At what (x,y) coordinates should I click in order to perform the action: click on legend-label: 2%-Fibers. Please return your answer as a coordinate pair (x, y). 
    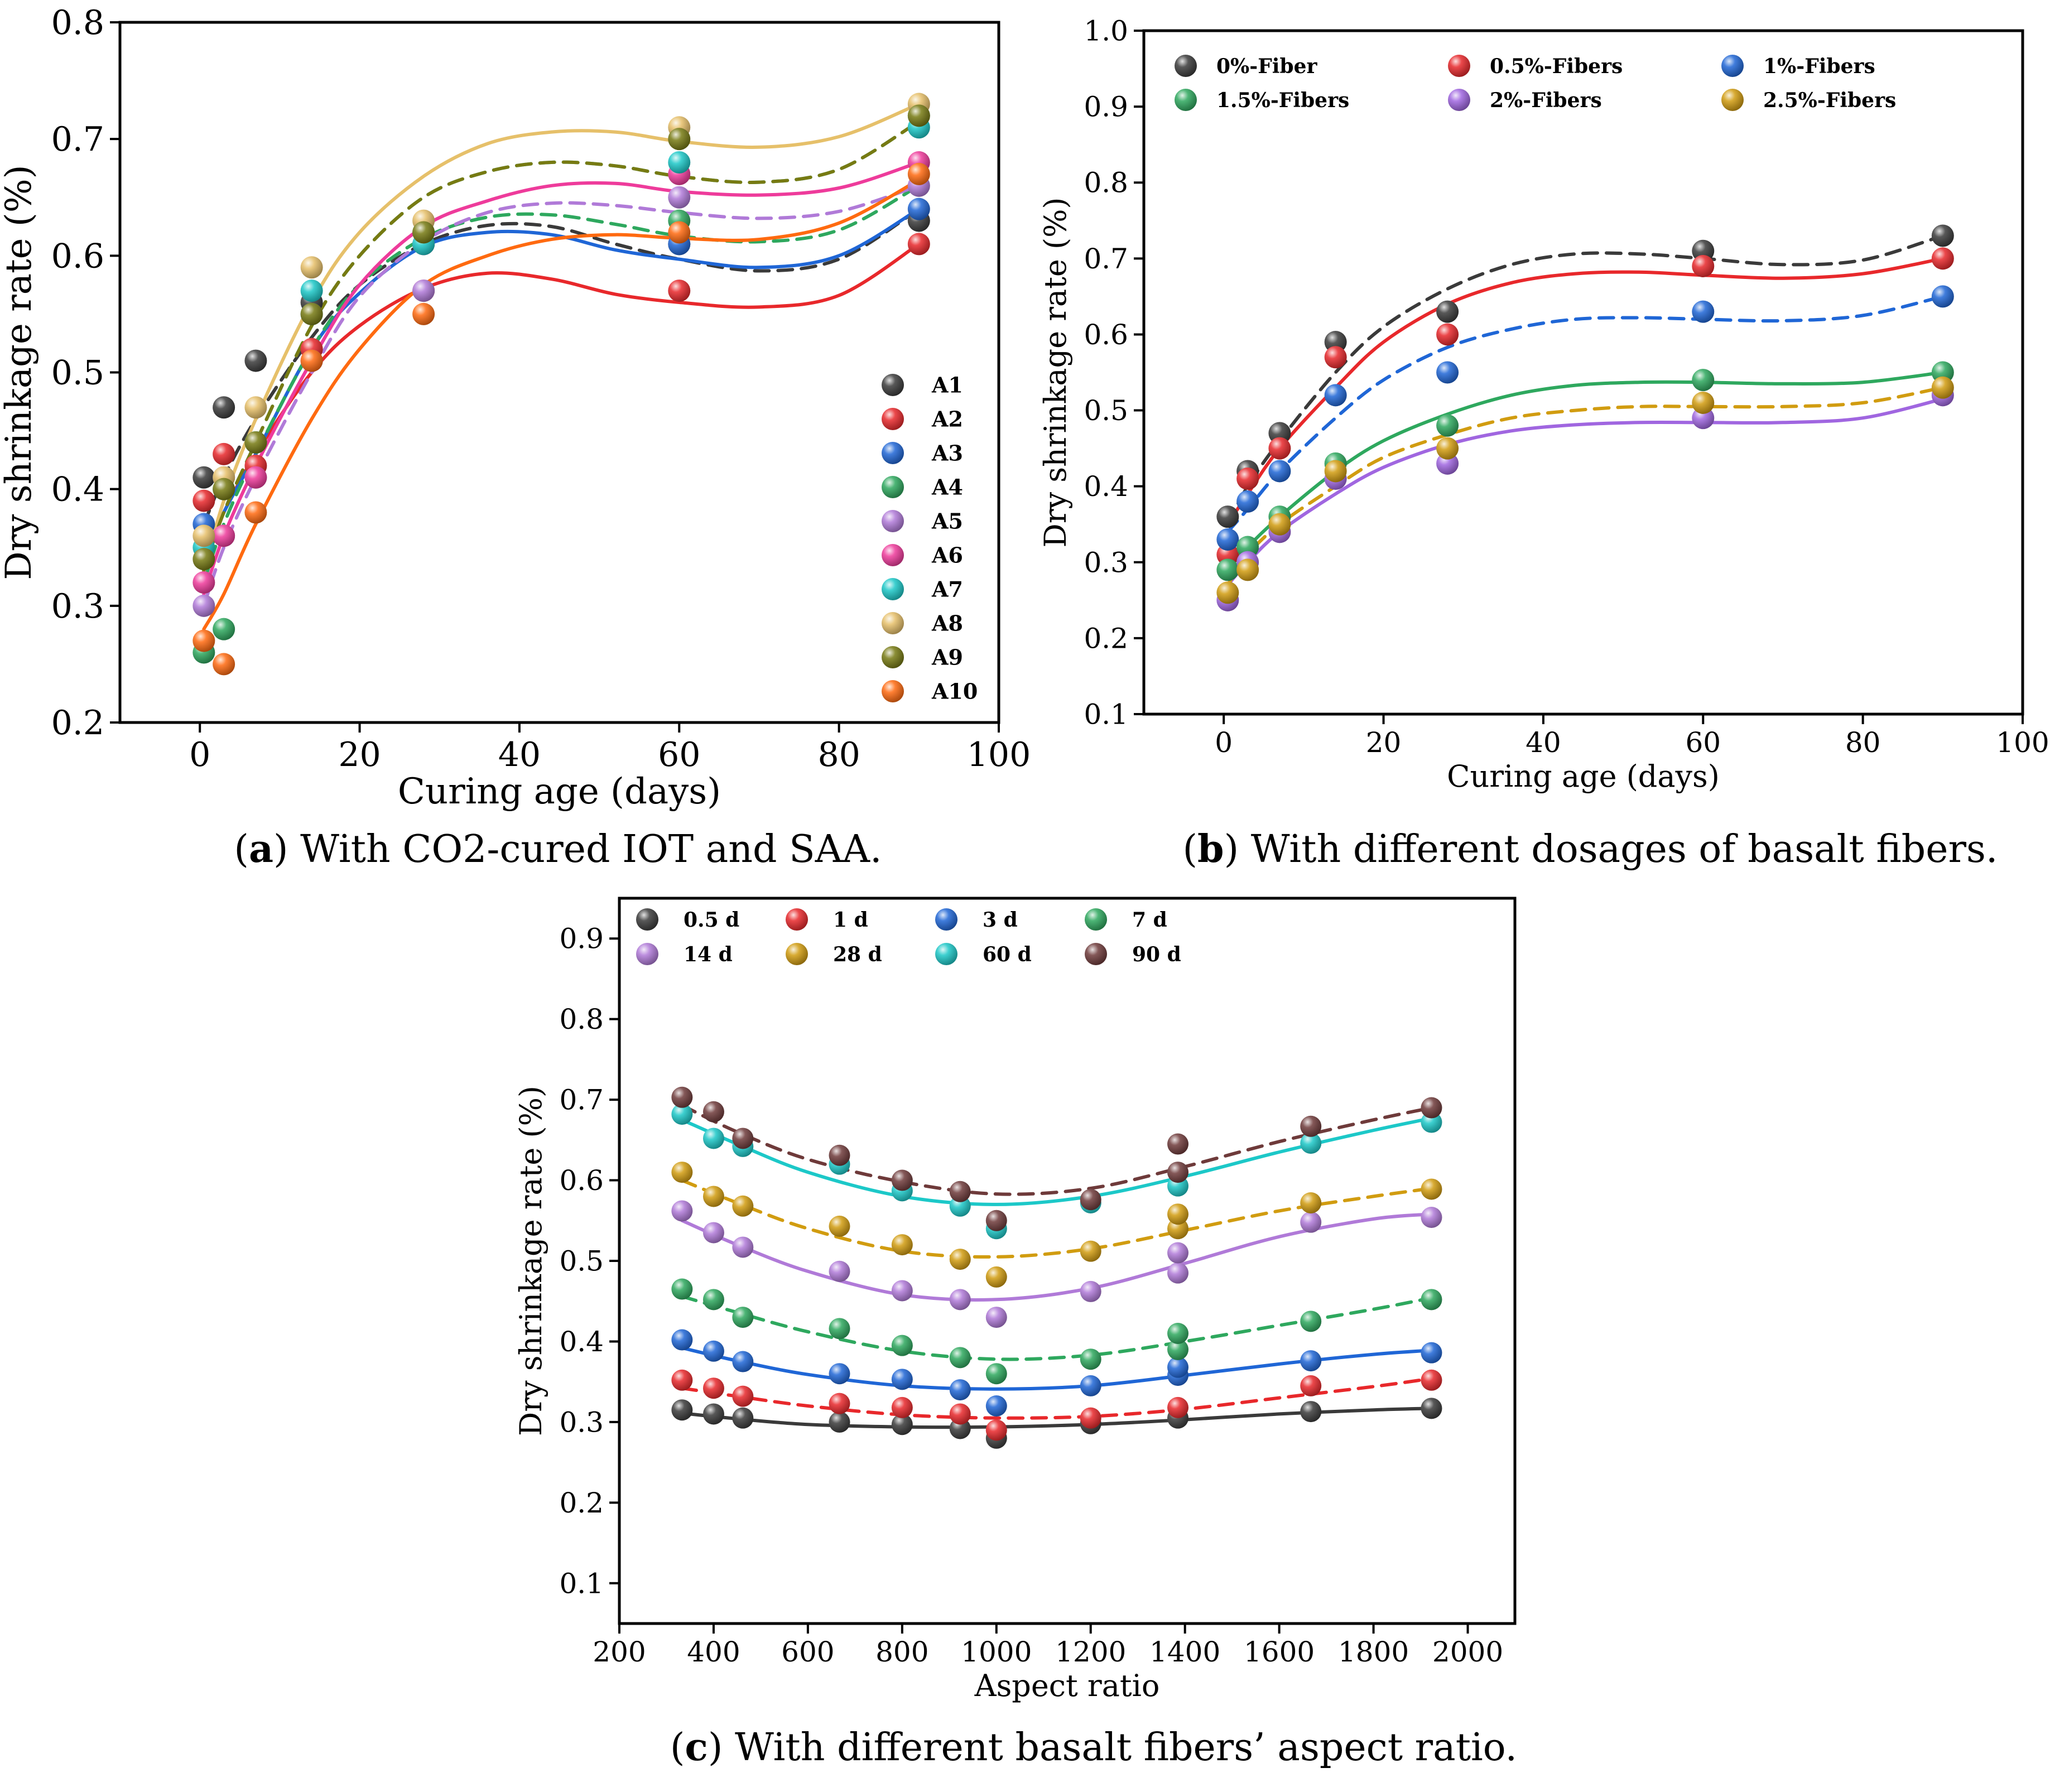
    Looking at the image, I should click on (1546, 100).